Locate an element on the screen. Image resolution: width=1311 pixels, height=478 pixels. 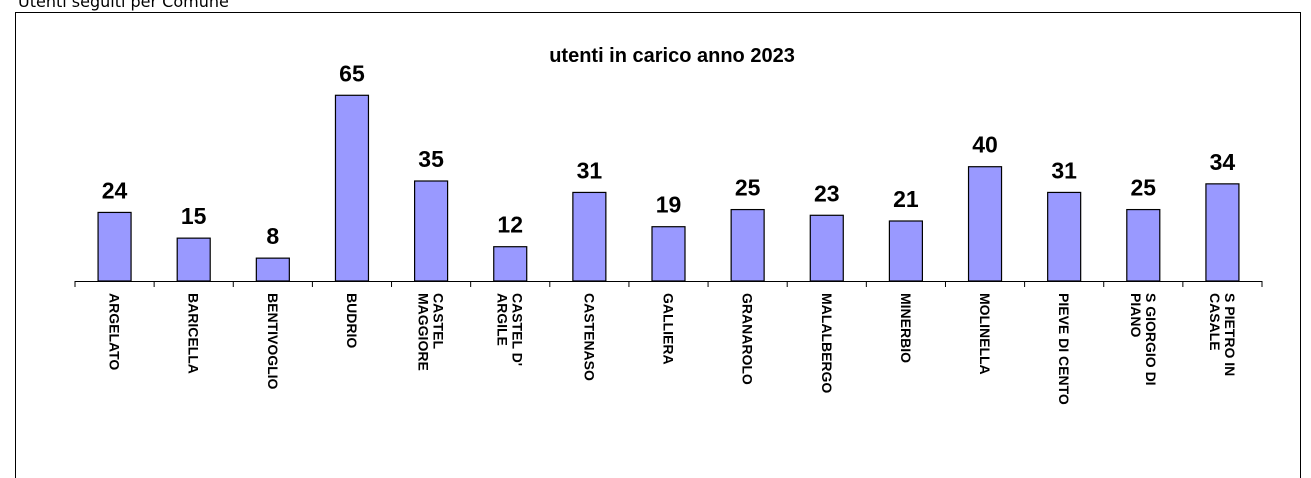
x-tick-label: MALALBERGO is located at coordinates (827, 343).